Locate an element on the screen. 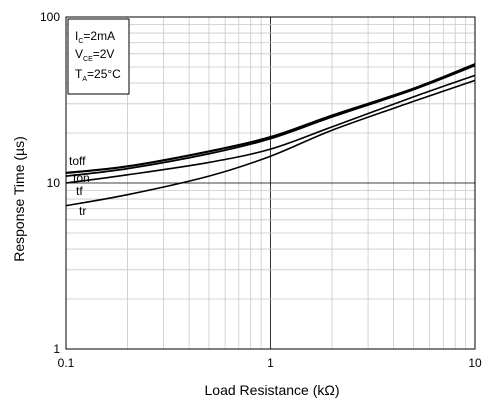 The image size is (488, 403). y-tick-labels: 1 10 100 is located at coordinates (50, 183).